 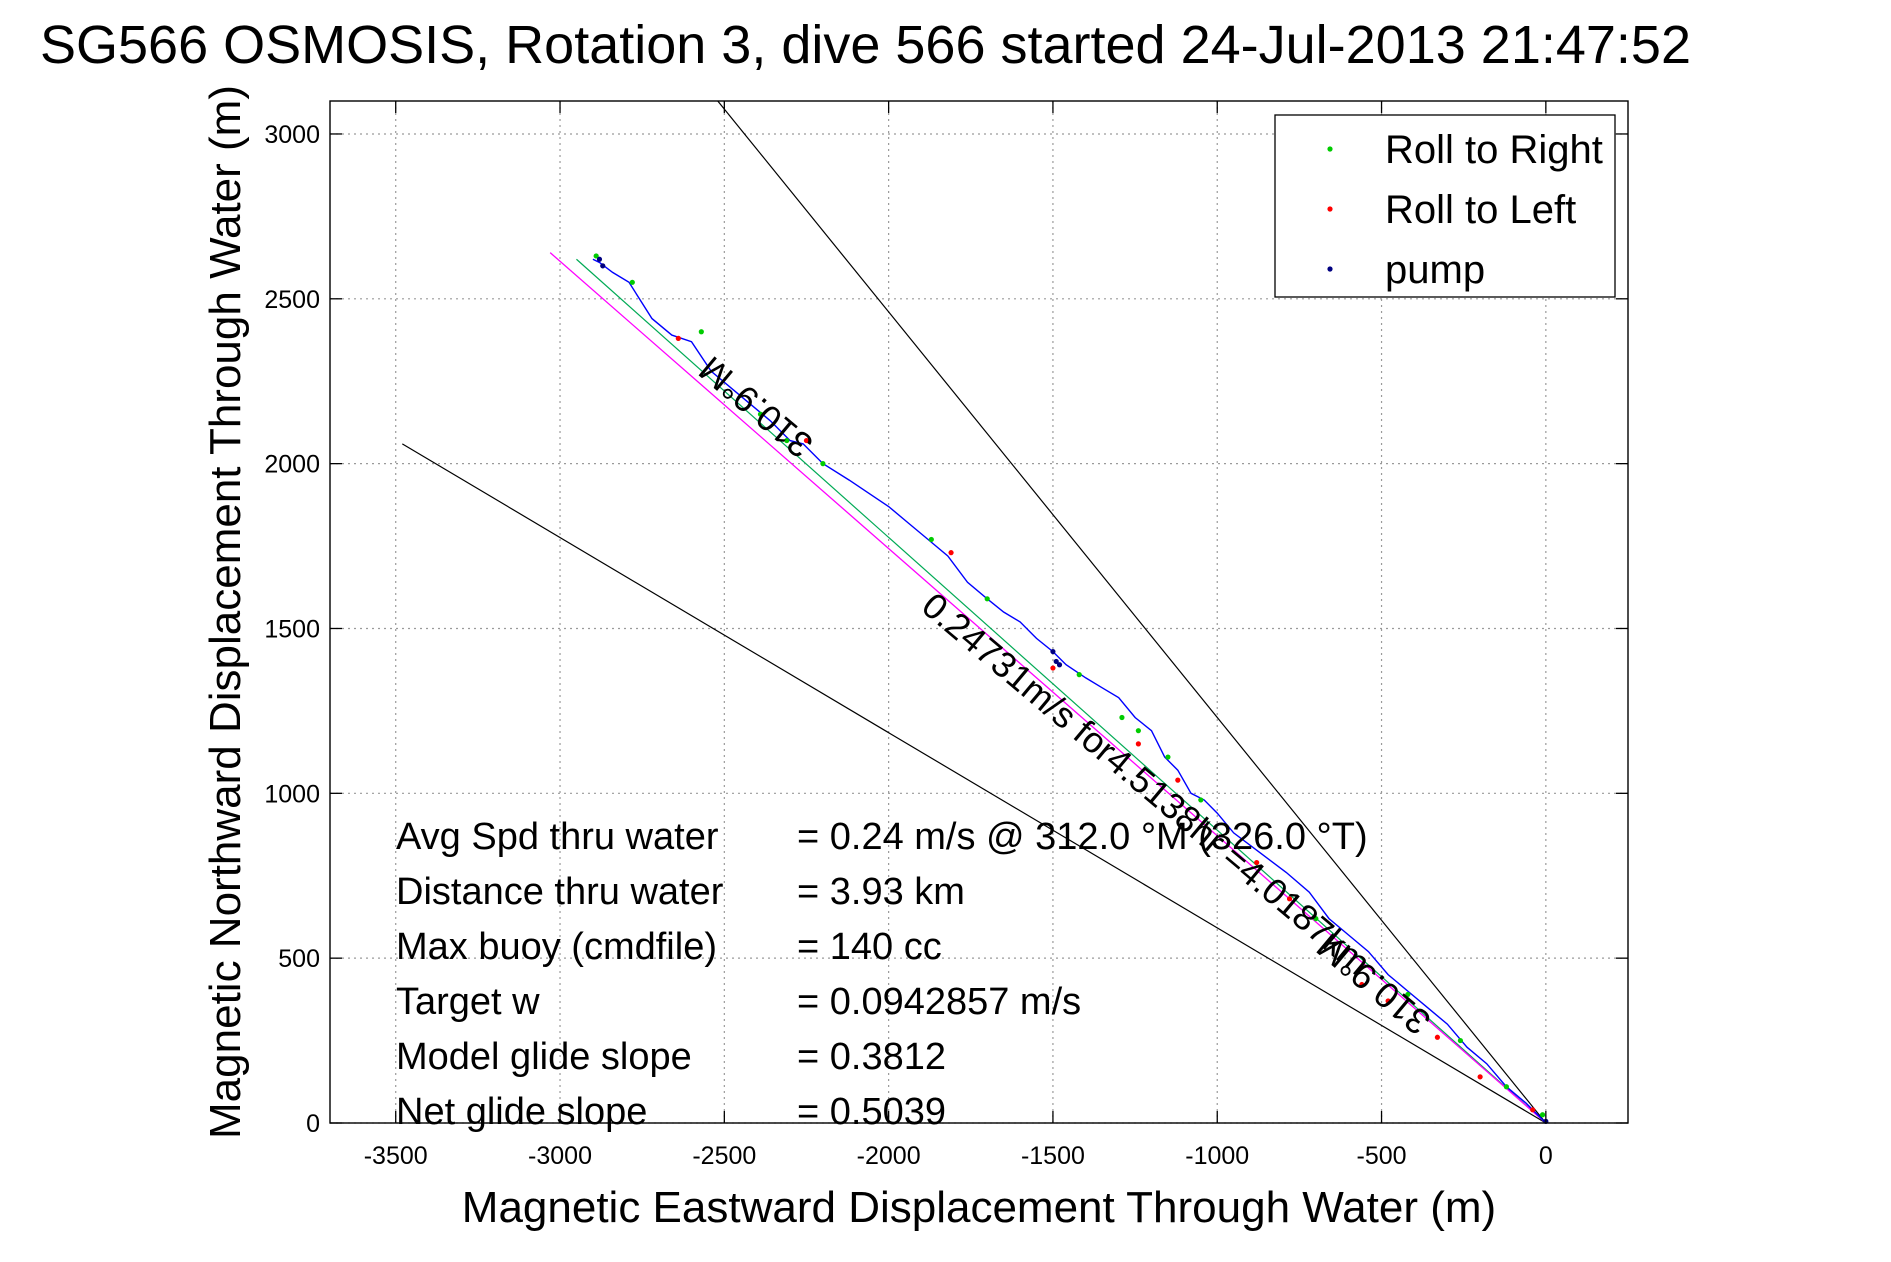 I want to click on stat-value: = 140 cc, so click(x=869, y=947).